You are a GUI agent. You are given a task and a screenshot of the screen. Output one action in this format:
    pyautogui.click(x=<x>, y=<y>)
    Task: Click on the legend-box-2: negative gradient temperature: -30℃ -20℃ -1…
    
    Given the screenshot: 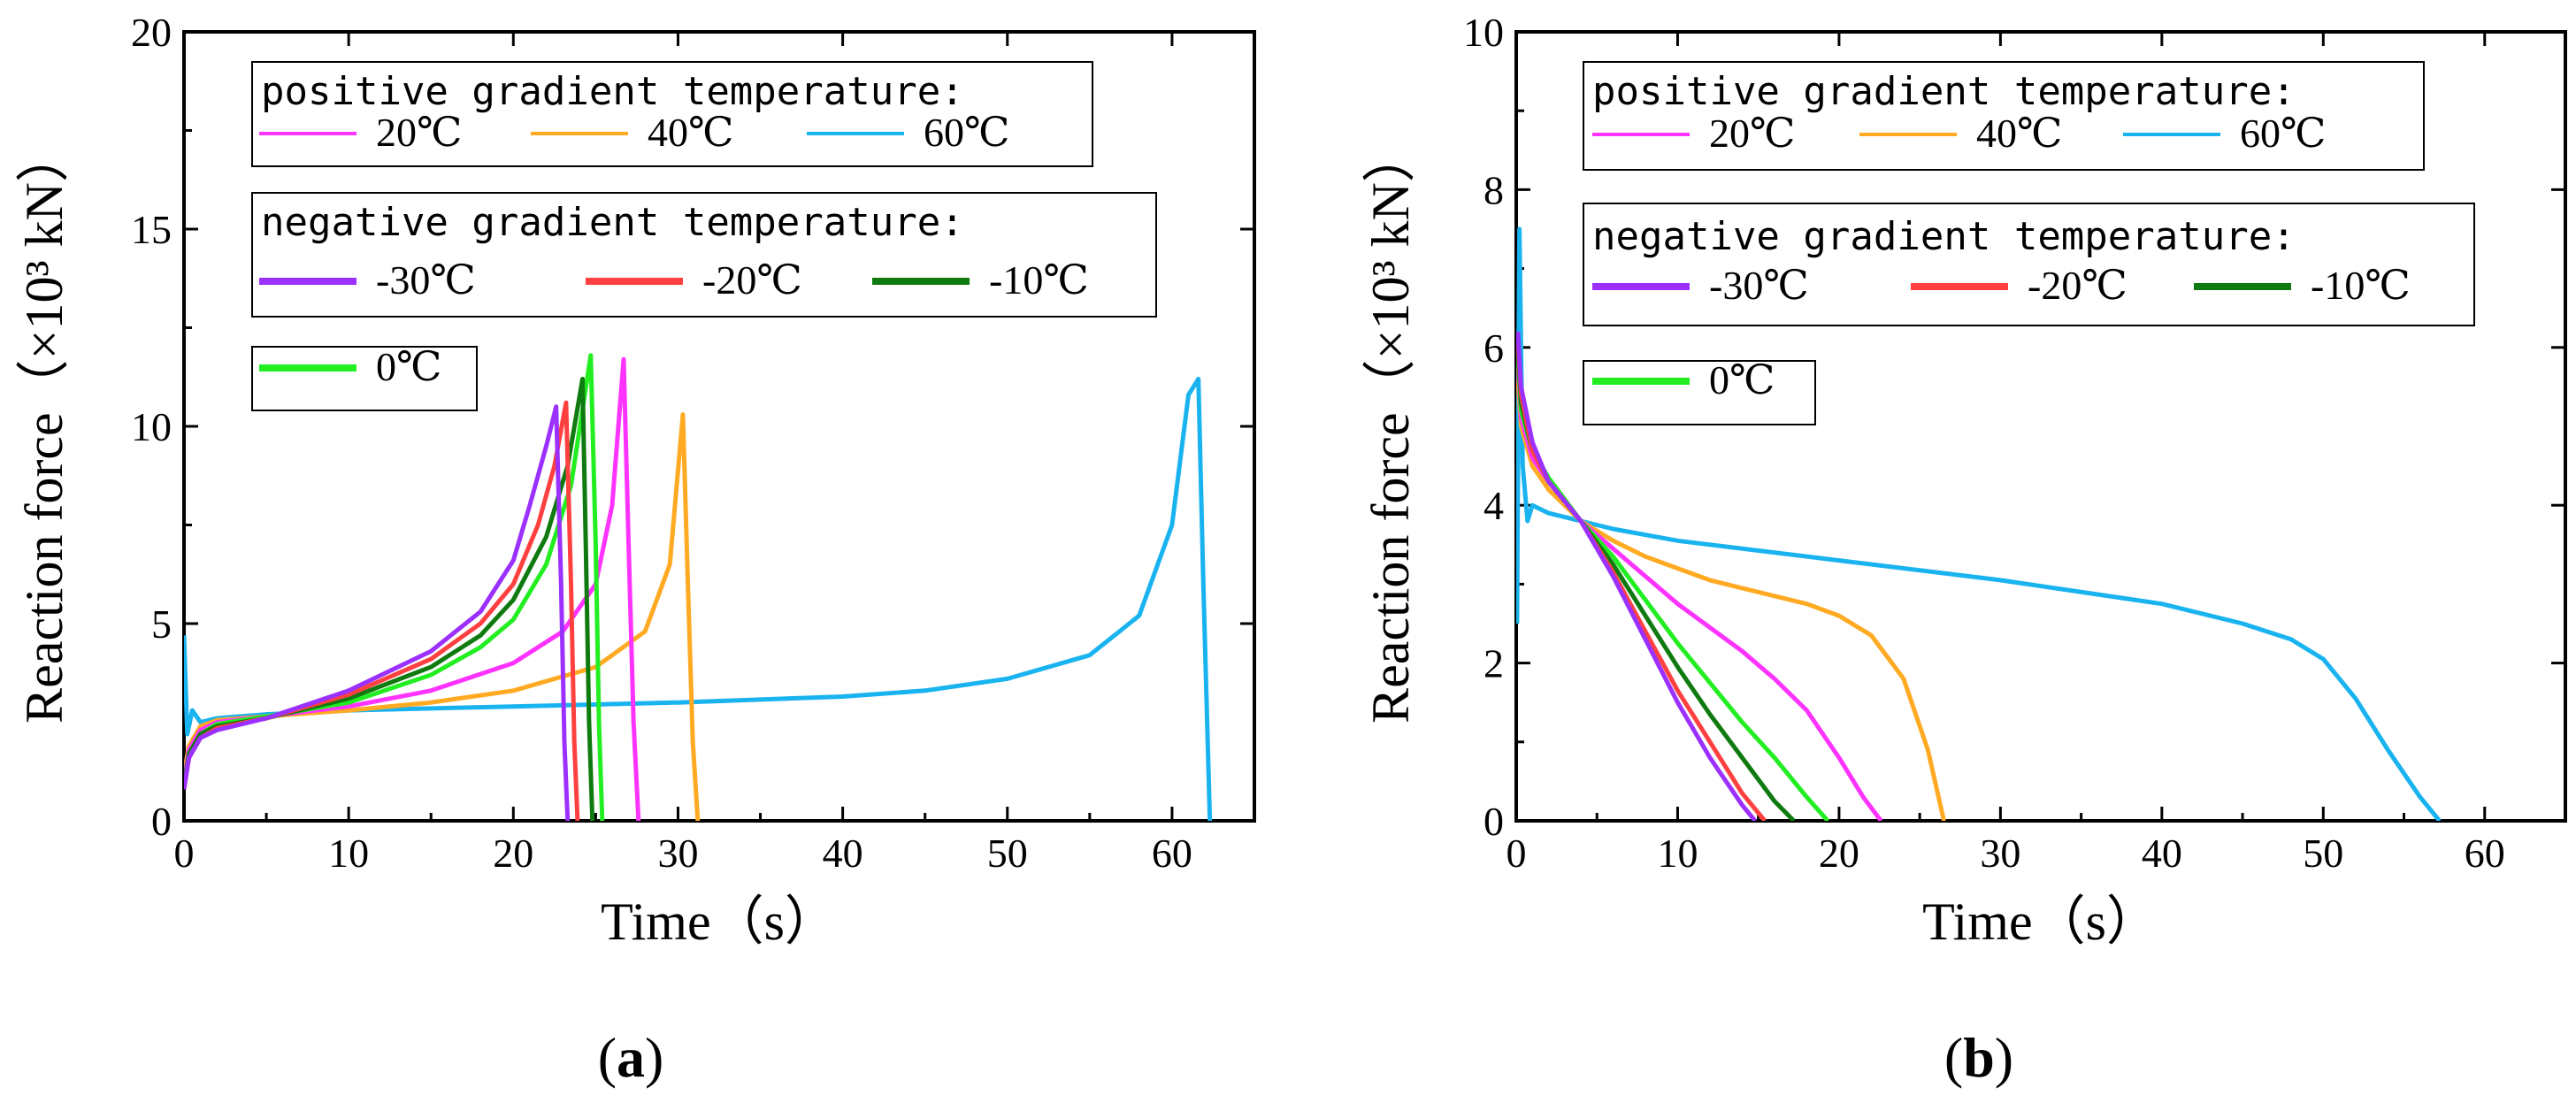 What is the action you would take?
    pyautogui.click(x=704, y=255)
    